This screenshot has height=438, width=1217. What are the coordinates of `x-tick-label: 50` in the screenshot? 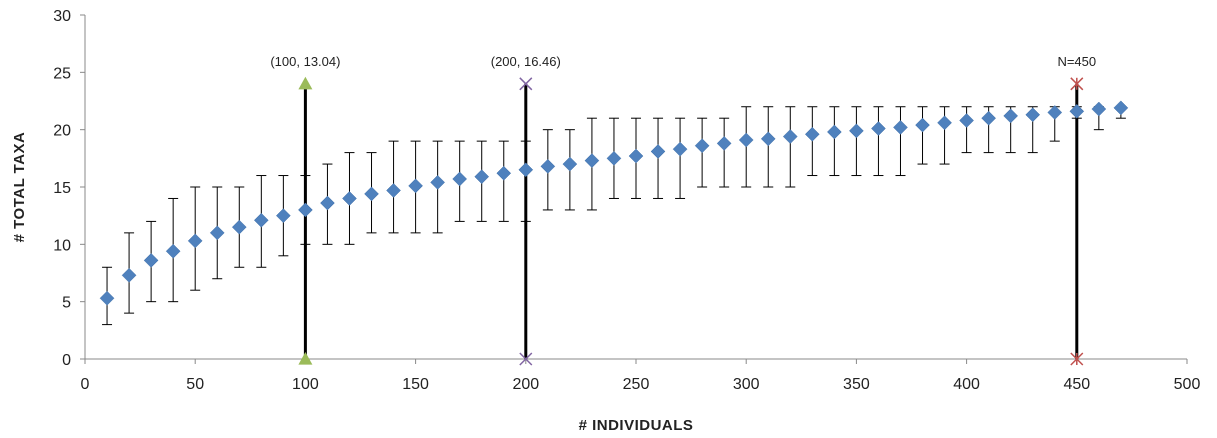 It's located at (195, 384).